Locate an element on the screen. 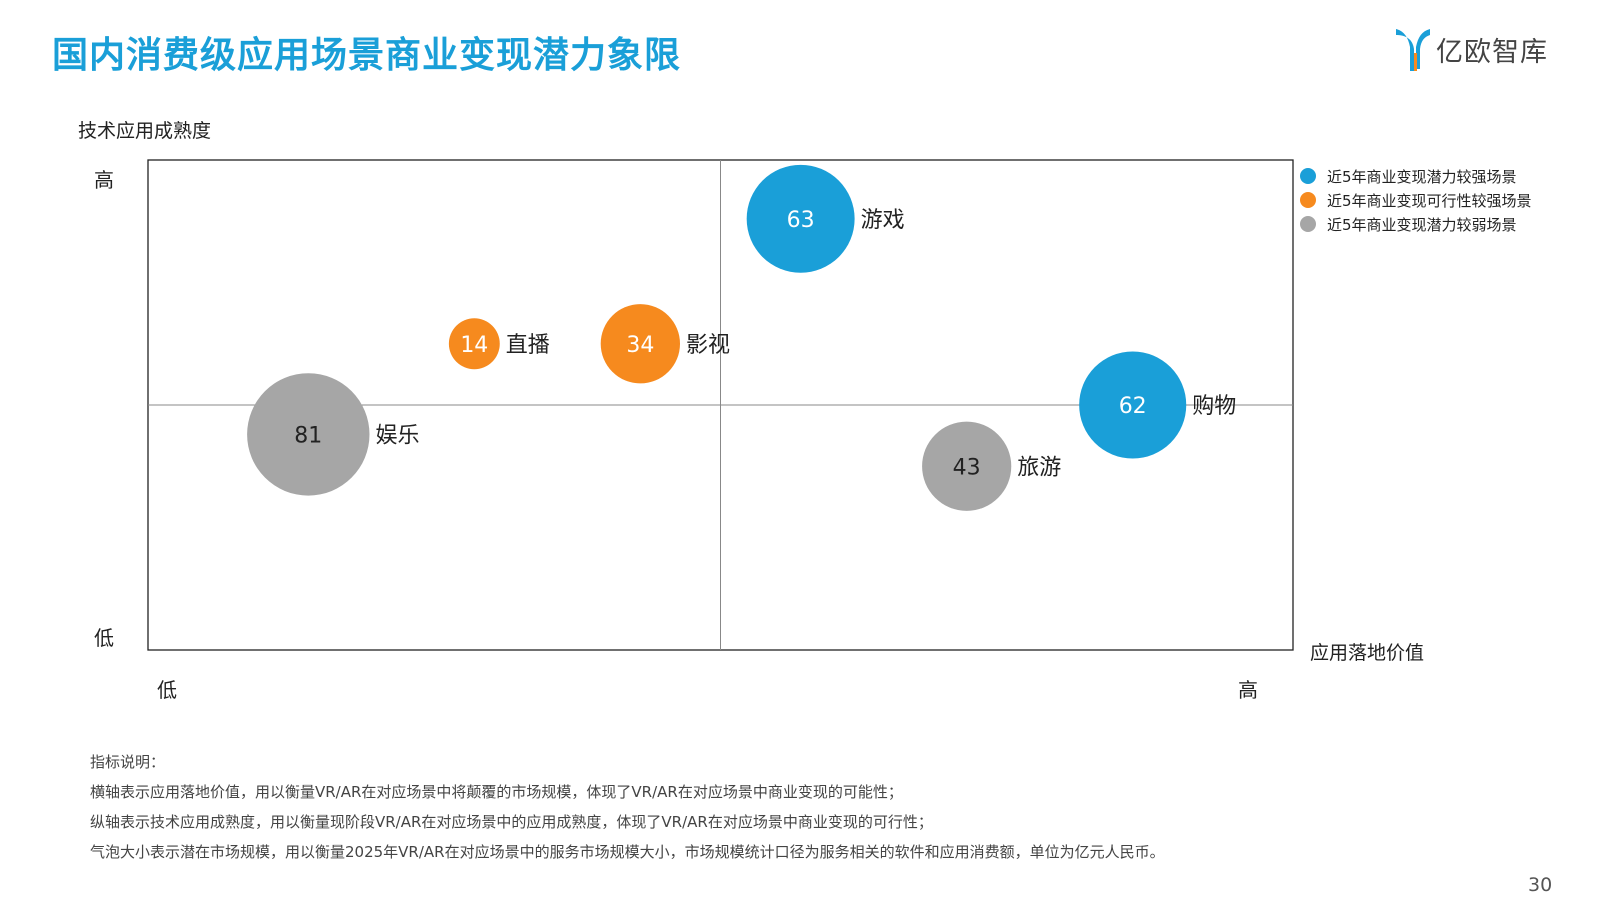  bubble-游戏 is located at coordinates (800, 218).